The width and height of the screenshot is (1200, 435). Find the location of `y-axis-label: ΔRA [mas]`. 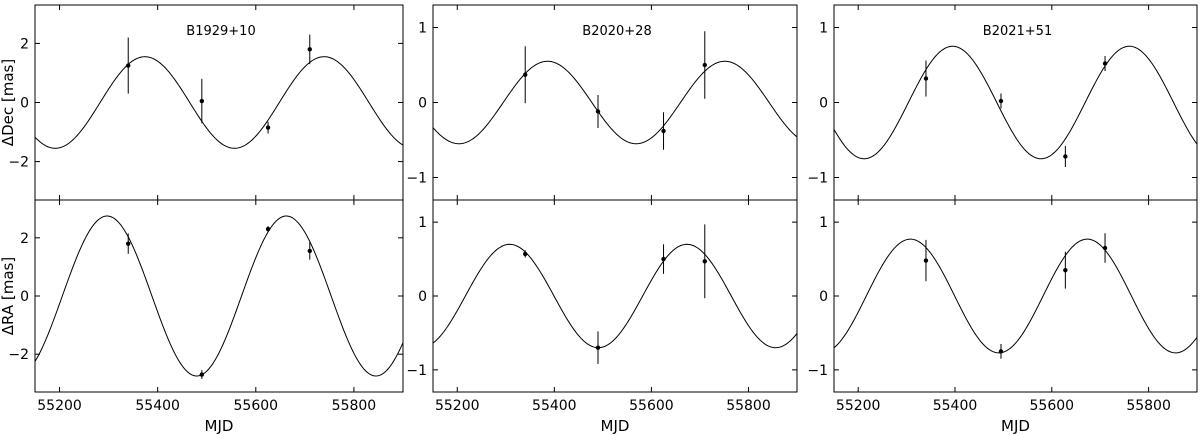

y-axis-label: ΔRA [mas] is located at coordinates (8, 296).